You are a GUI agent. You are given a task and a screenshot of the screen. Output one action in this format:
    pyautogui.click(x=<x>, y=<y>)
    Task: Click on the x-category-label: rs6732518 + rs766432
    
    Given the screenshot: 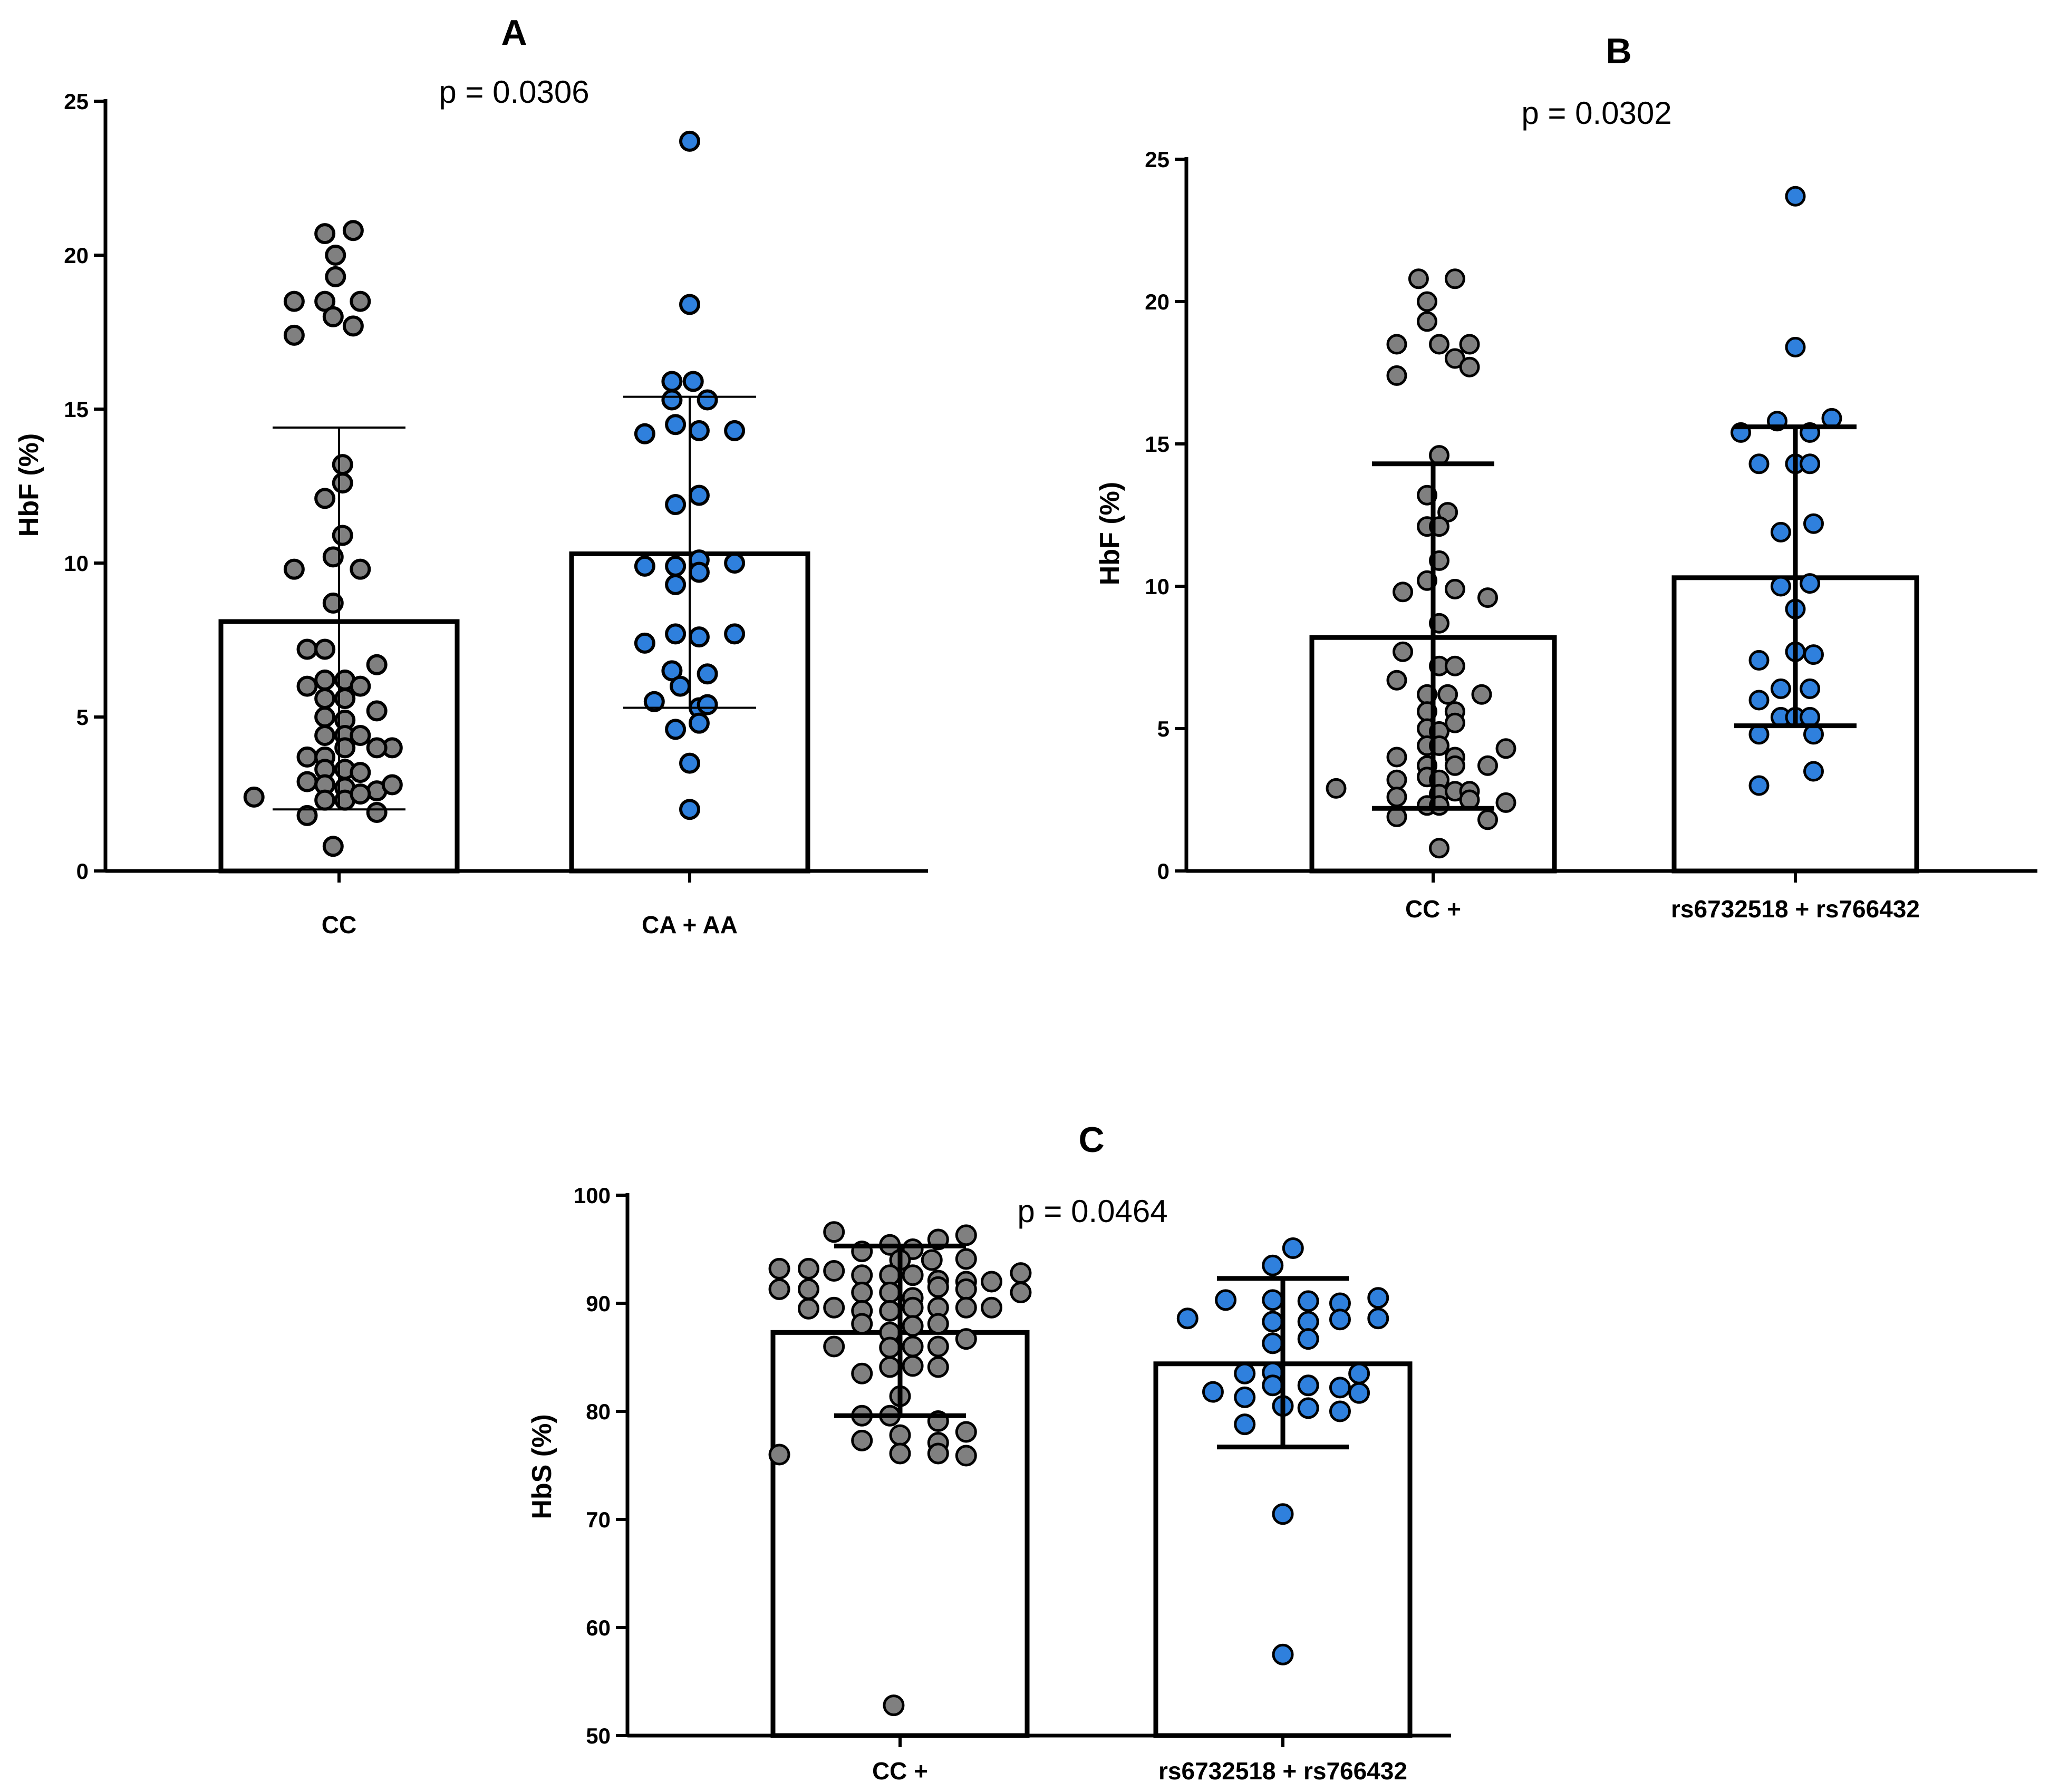 What is the action you would take?
    pyautogui.click(x=1795, y=909)
    